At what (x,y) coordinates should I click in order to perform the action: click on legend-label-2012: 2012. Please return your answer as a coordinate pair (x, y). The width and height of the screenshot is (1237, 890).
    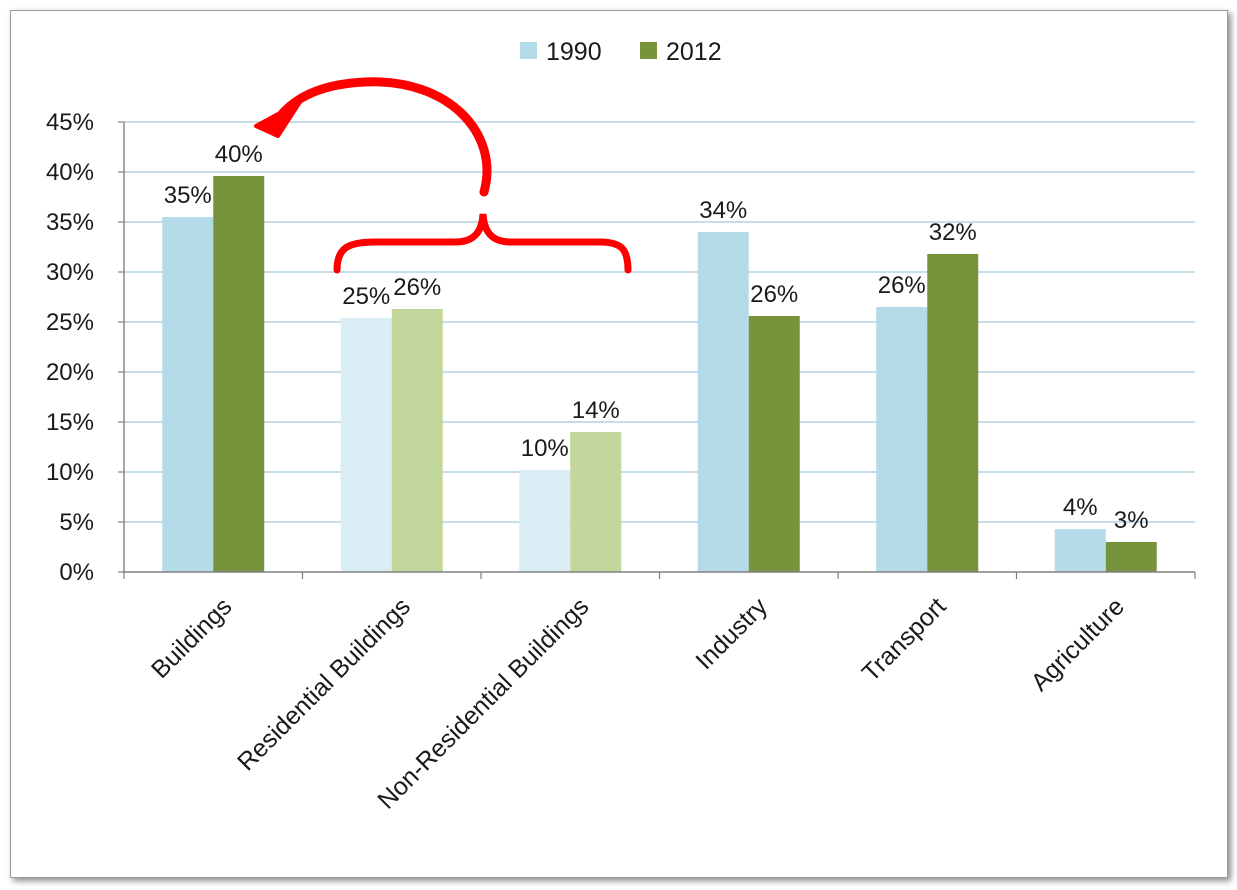
    Looking at the image, I should click on (694, 52).